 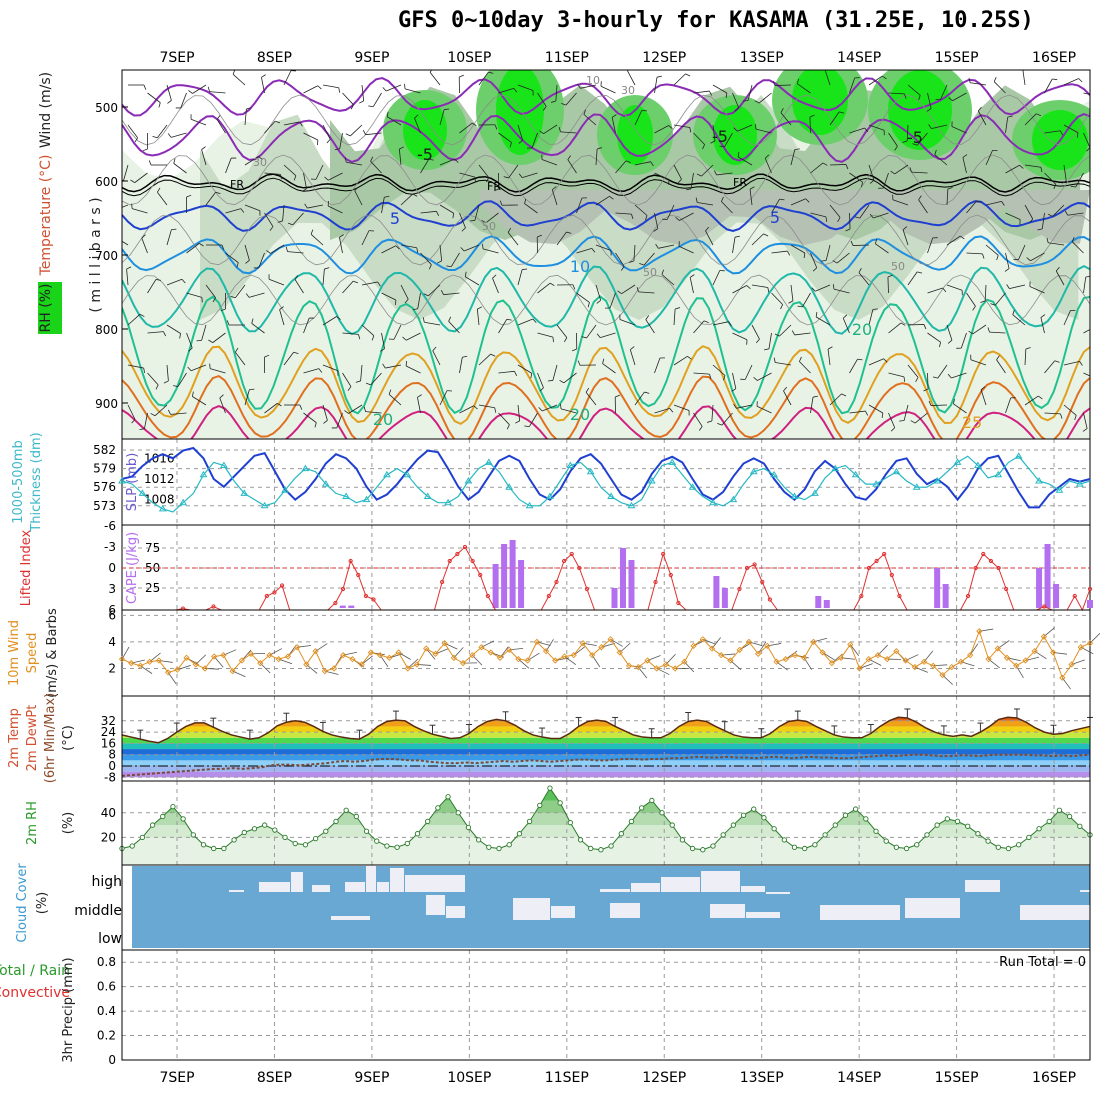 I want to click on date-label-bottom: 13SEP, so click(x=762, y=1078).